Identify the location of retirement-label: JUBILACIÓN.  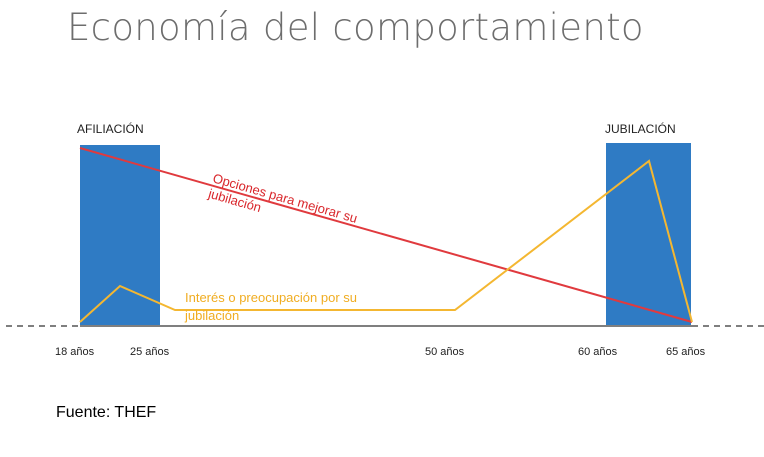
(640, 128).